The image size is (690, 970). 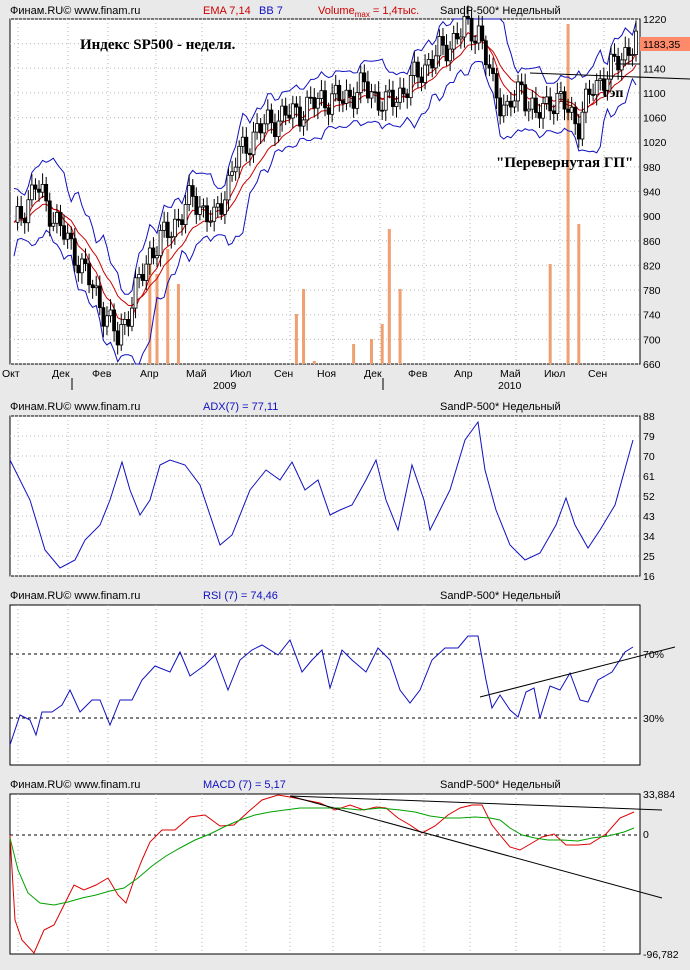 I want to click on last-price-tag, so click(x=665, y=44).